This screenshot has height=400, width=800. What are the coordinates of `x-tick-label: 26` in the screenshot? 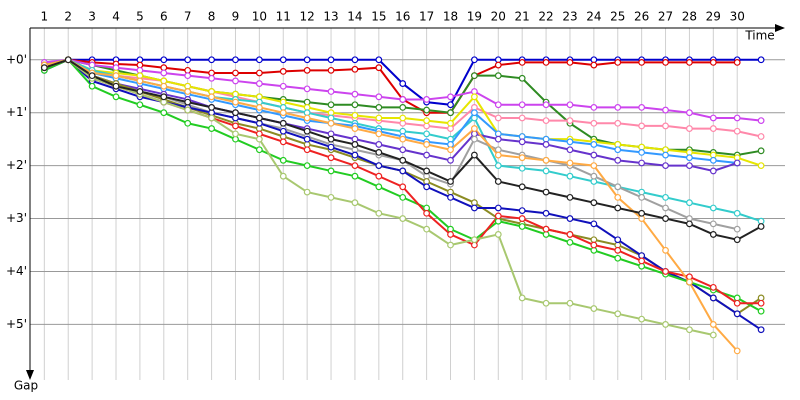 It's located at (641, 17).